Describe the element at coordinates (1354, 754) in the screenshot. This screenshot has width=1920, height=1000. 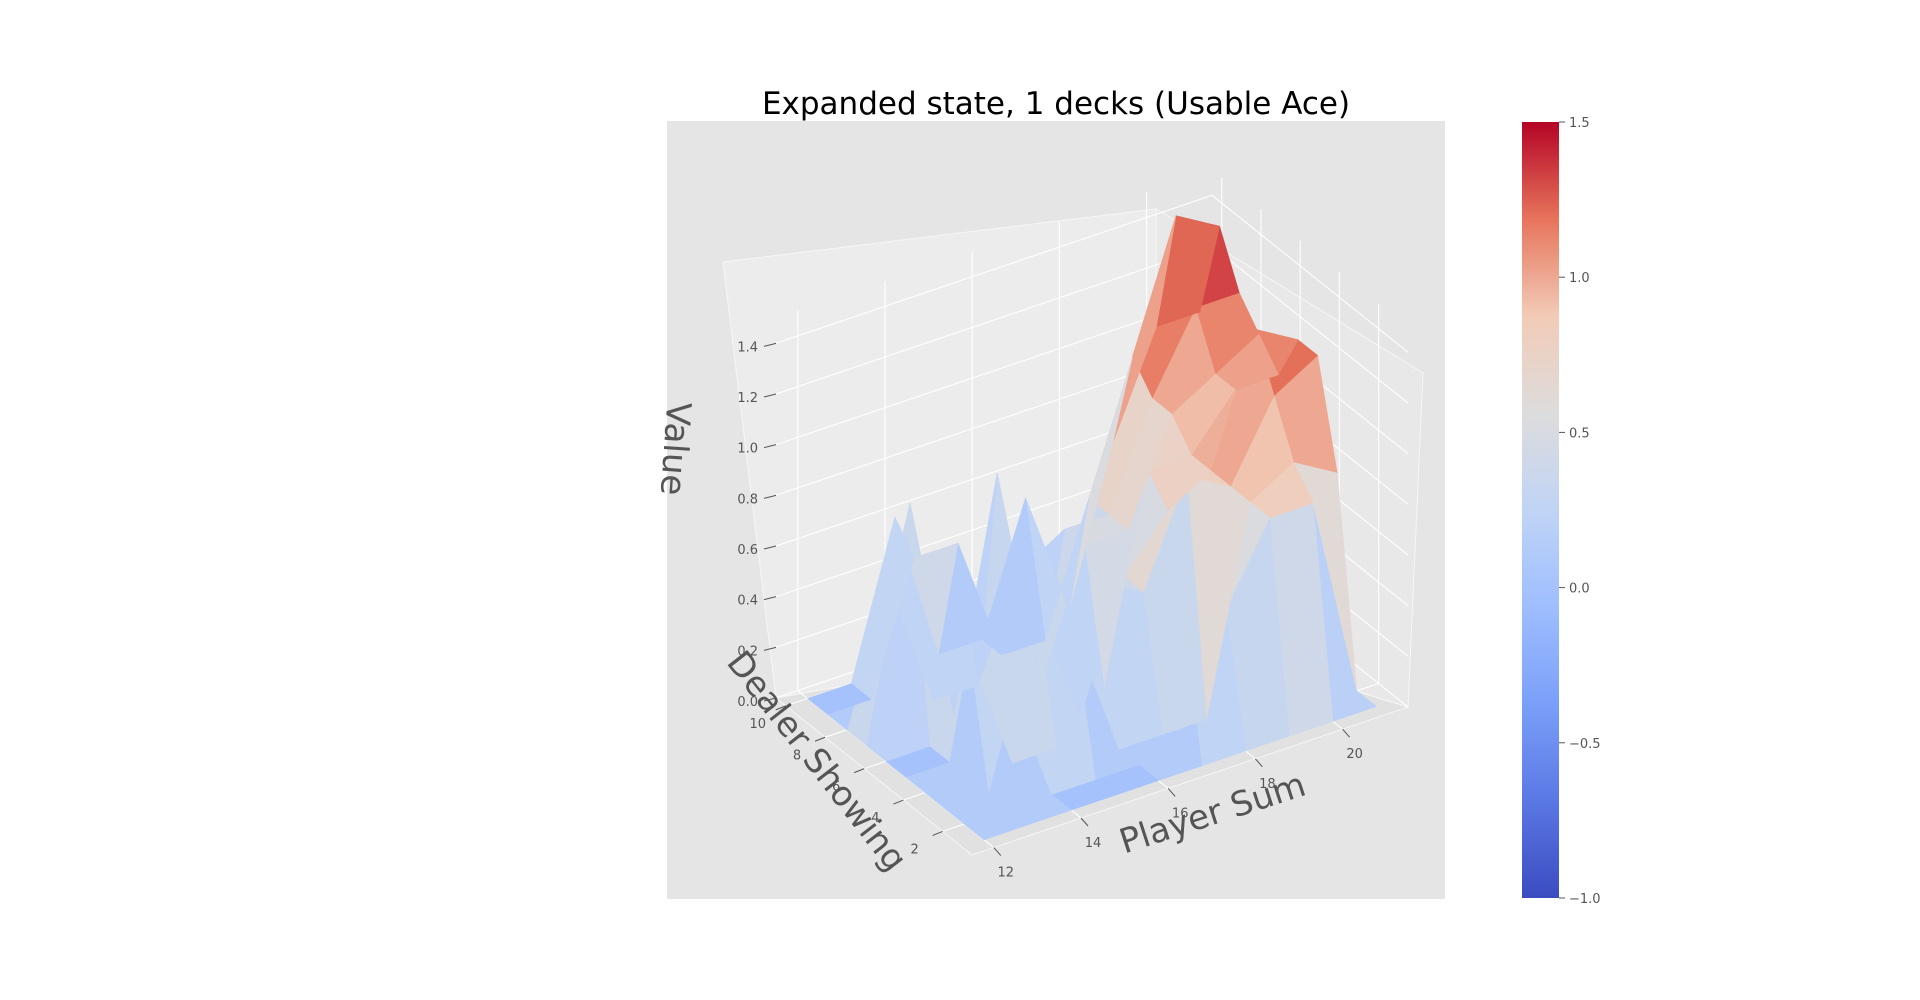
I see `x-tick-label: 20` at that location.